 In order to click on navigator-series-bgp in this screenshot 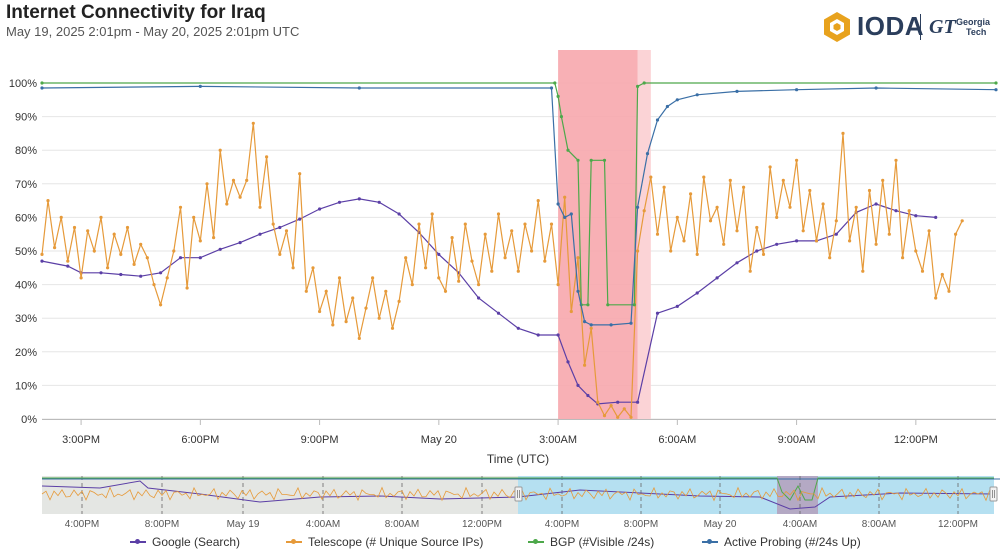, I will do `click(518, 489)`.